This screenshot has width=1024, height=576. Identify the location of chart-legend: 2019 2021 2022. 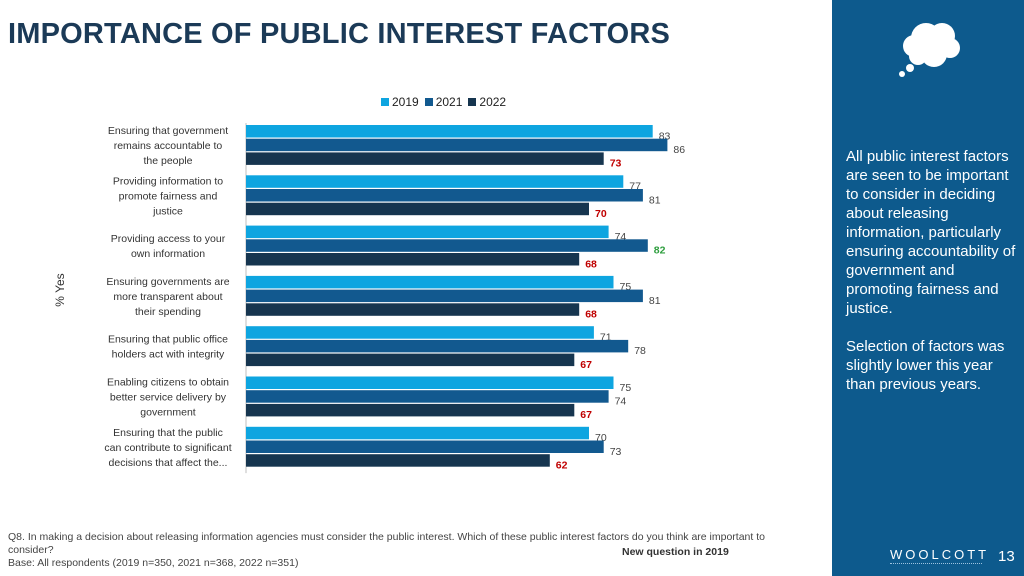
(443, 102).